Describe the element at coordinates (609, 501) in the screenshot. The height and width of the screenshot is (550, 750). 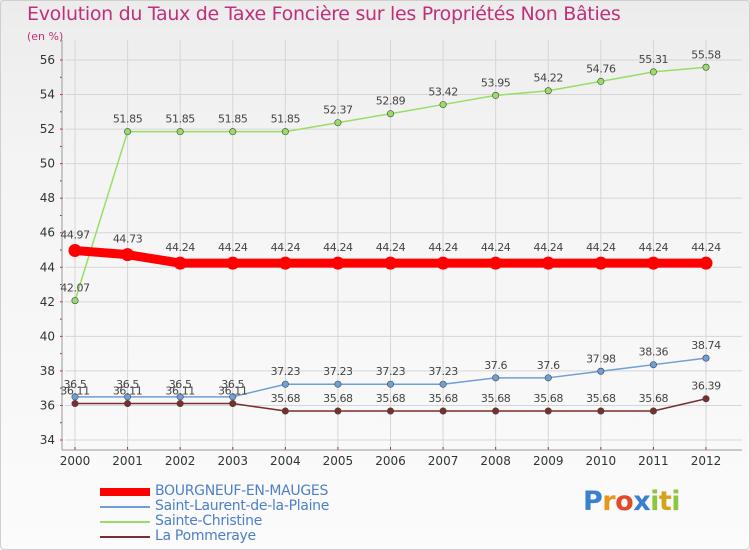
I see `logo-letter: r` at that location.